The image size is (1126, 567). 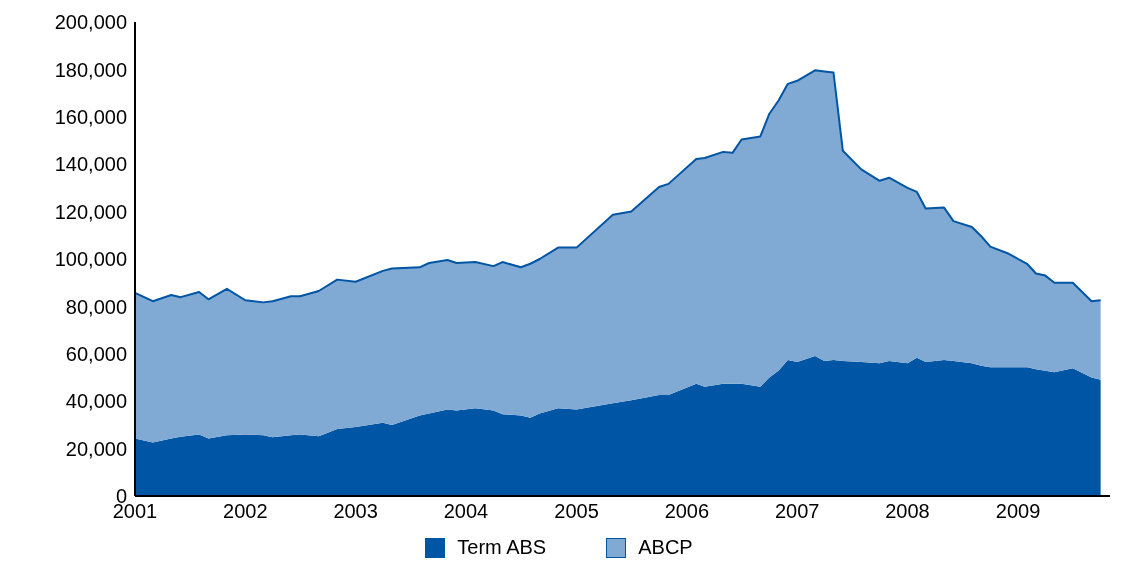 I want to click on legend-label: ABCP, so click(x=665, y=547).